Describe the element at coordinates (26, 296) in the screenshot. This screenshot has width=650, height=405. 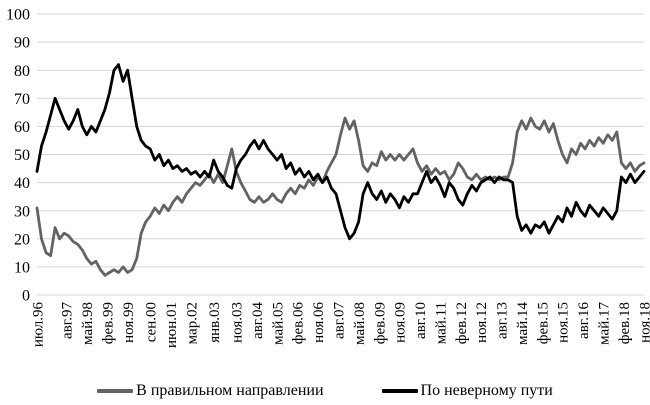
I see `y-axis-label: 0` at that location.